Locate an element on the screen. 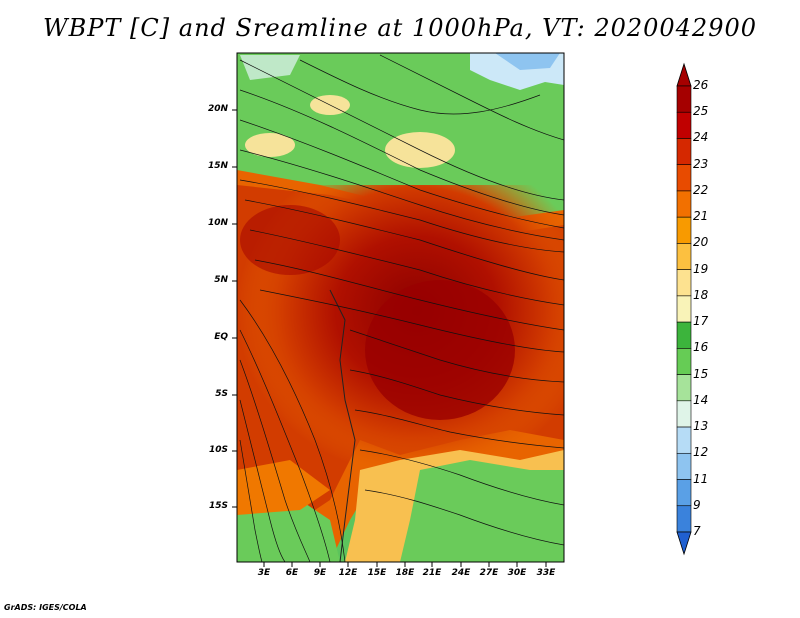 The height and width of the screenshot is (618, 800). lat-label: 10N is located at coordinates (217, 223).